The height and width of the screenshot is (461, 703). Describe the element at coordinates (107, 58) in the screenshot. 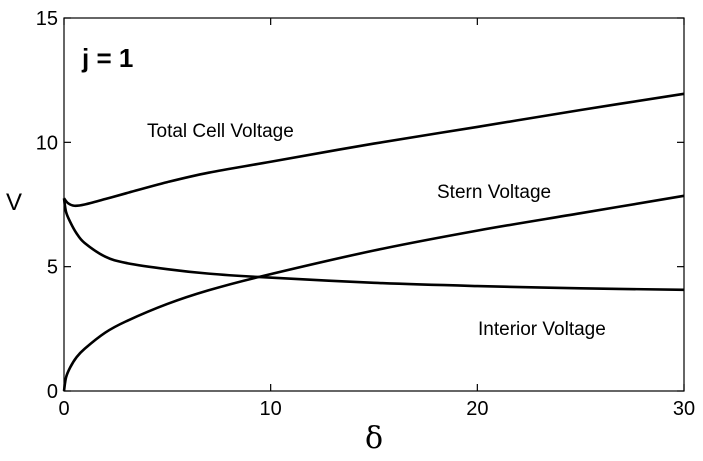

I see `parameter-annotation: j = 1` at that location.